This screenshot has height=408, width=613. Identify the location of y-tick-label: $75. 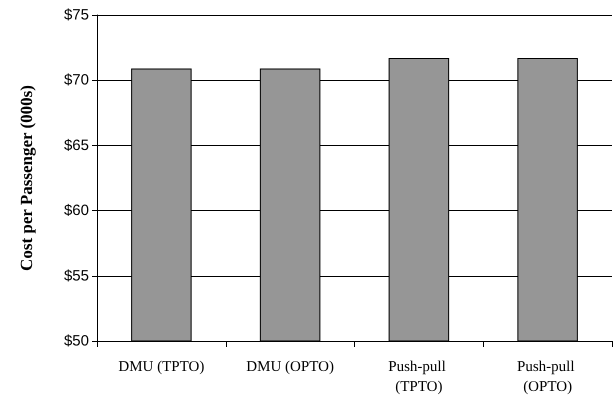
(76, 15).